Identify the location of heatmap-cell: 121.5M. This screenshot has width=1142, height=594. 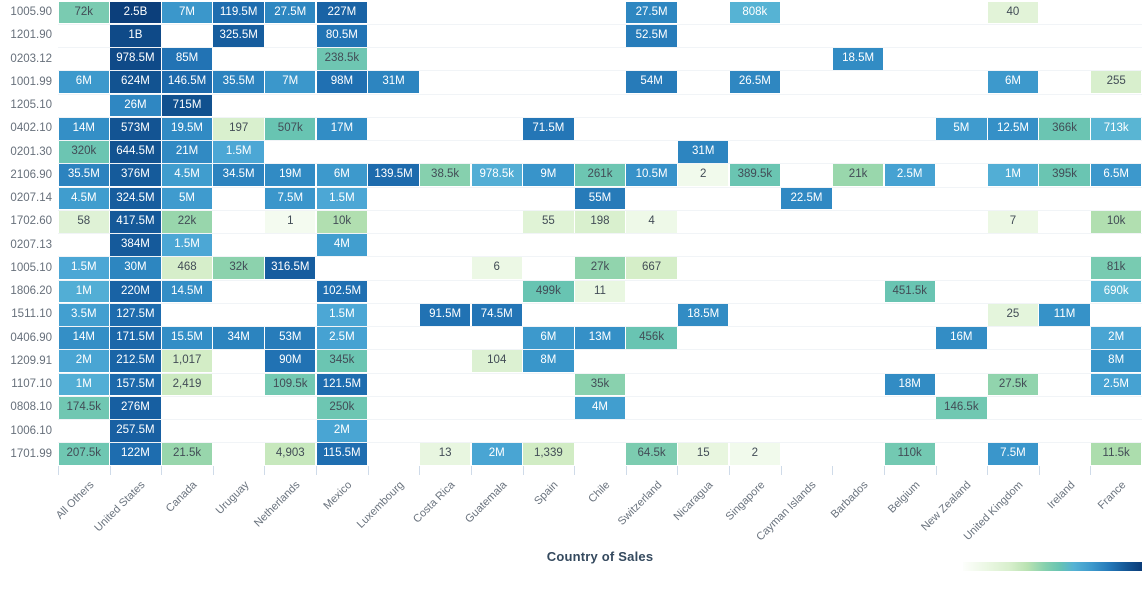
(342, 384).